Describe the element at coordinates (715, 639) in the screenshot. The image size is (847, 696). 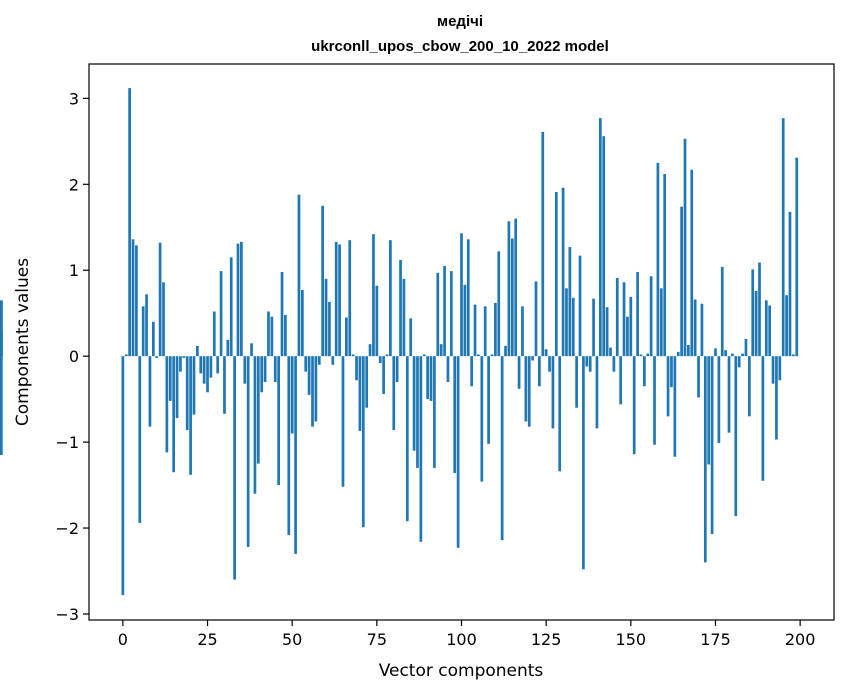
I see `x-tick-label: 175` at that location.